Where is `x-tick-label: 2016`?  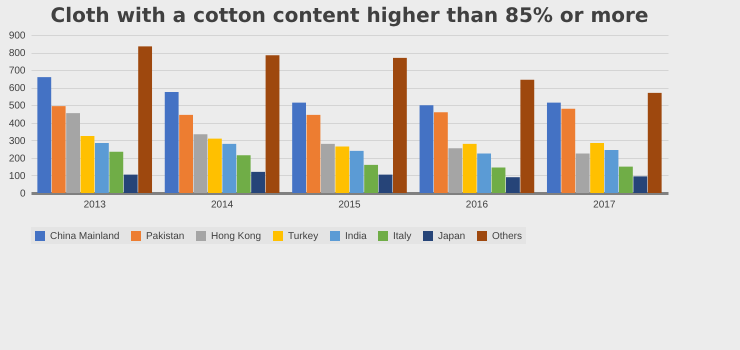
x-tick-label: 2016 is located at coordinates (477, 205).